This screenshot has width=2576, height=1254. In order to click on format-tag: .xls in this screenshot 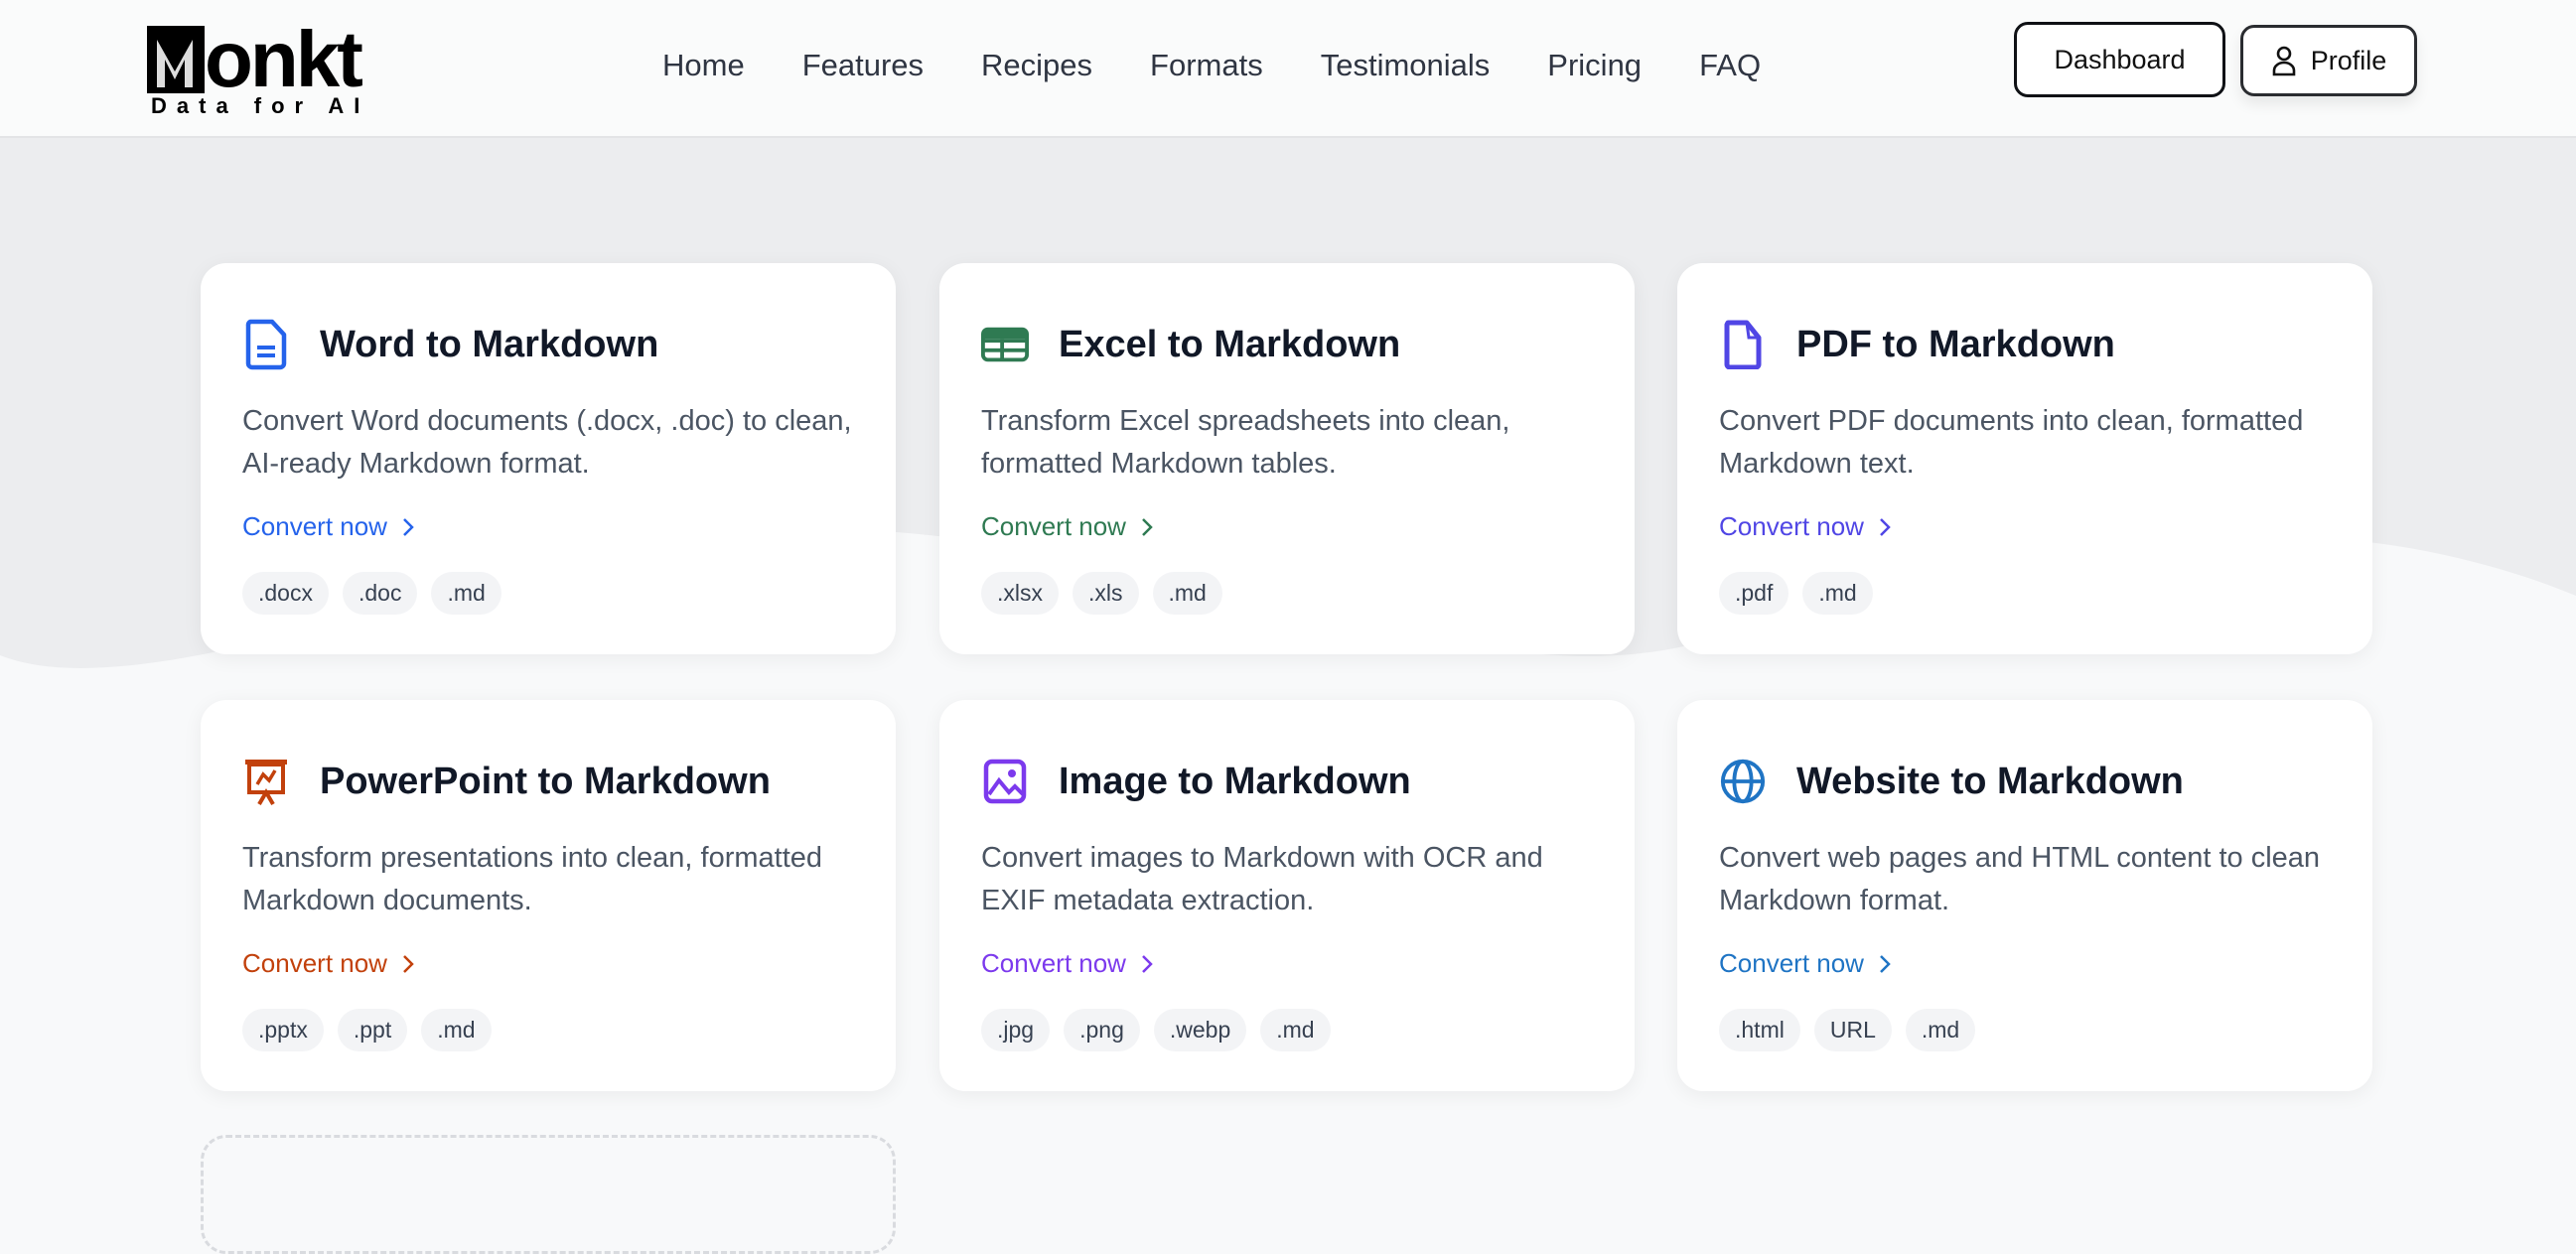, I will do `click(1106, 593)`.